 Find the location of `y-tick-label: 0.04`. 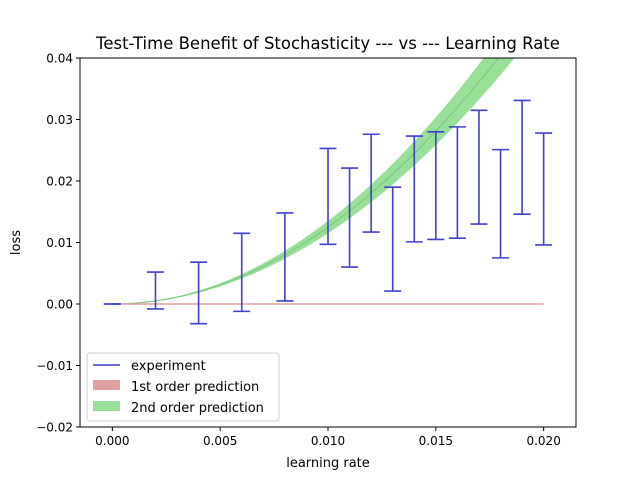

y-tick-label: 0.04 is located at coordinates (59, 59).